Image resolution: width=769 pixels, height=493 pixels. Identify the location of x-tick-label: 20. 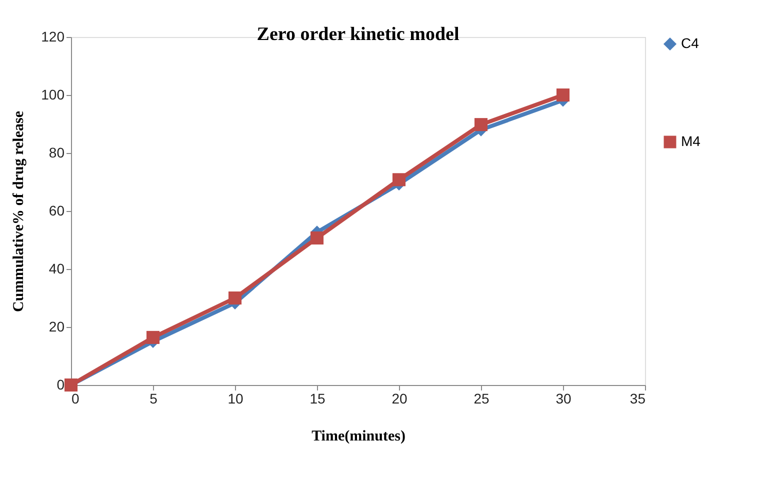
(400, 398).